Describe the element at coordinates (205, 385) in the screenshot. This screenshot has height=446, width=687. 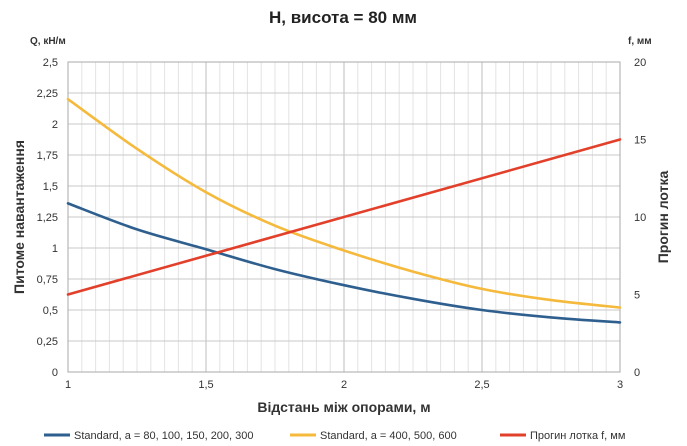
I see `x-tick-label: 1,5` at that location.